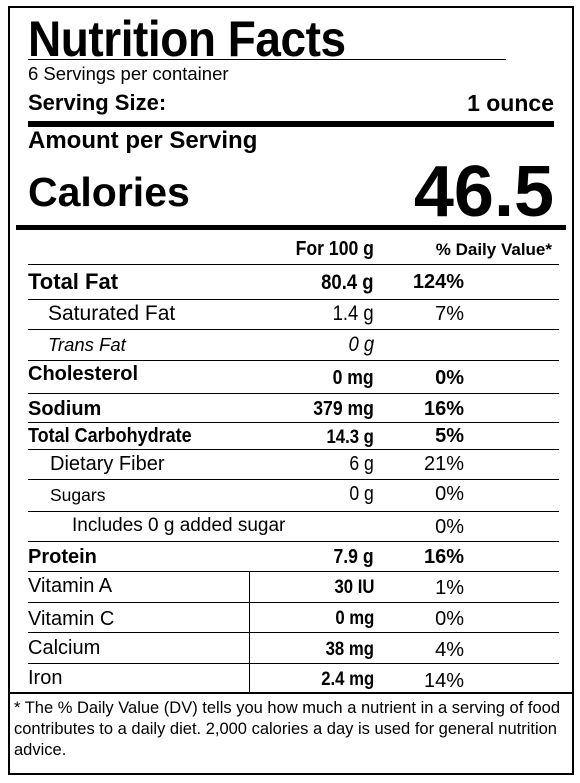 The height and width of the screenshot is (783, 580). Describe the element at coordinates (353, 378) in the screenshot. I see `cholesterol-amount: 0 mg` at that location.